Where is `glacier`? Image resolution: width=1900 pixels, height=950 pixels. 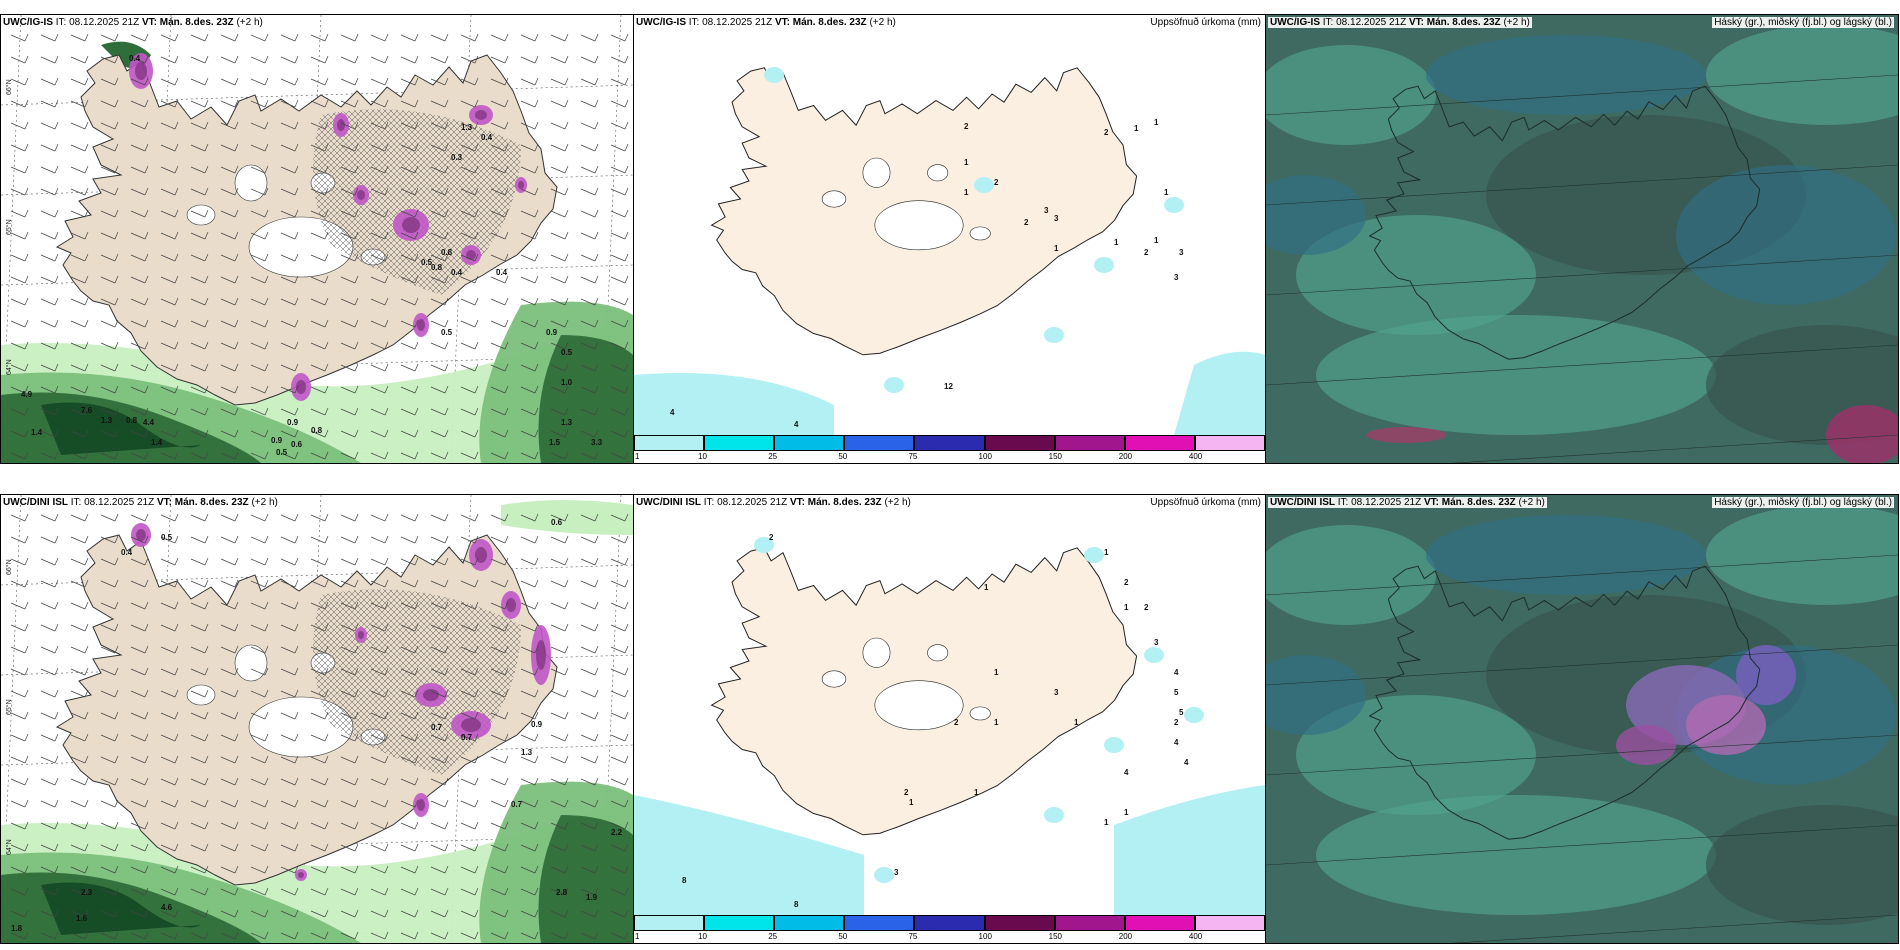 glacier is located at coordinates (834, 679).